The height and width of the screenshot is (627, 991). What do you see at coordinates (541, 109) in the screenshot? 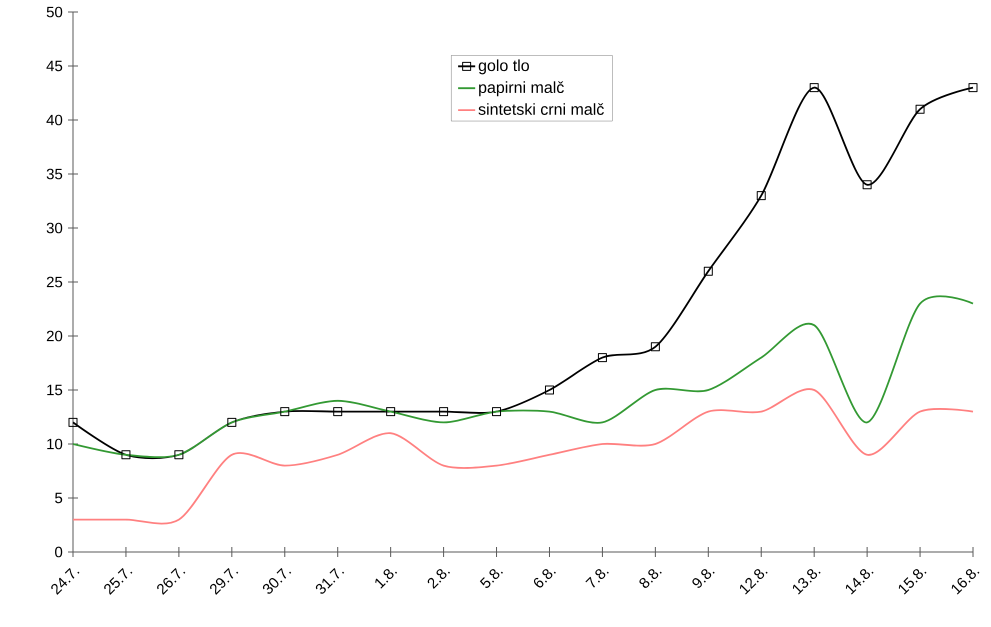
I see `legend-label: sintetski crni malč` at bounding box center [541, 109].